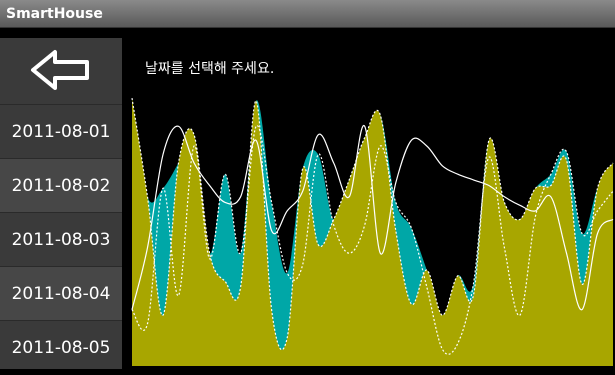 The image size is (615, 375). I want to click on date-item-2011-08-04: 2011-08-04, so click(61, 293).